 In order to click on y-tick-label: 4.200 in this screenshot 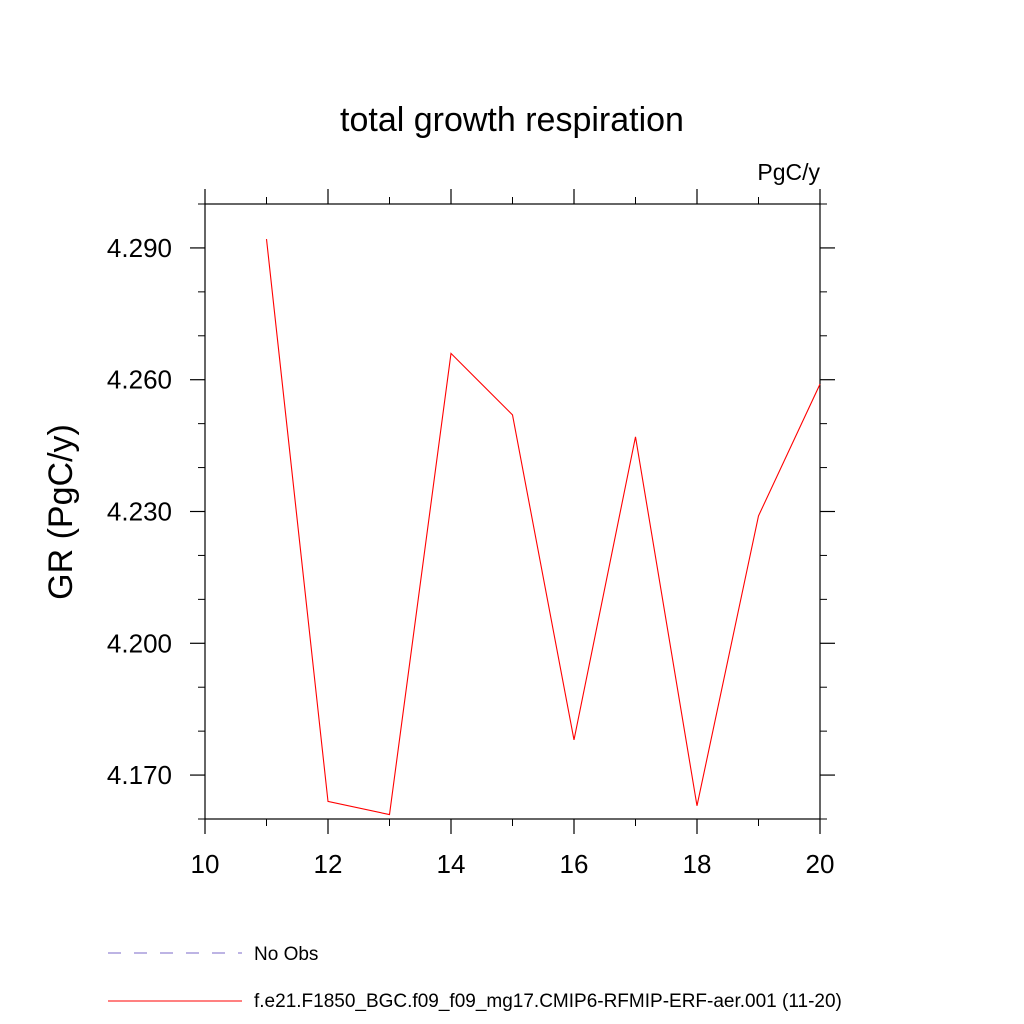, I will do `click(139, 643)`.